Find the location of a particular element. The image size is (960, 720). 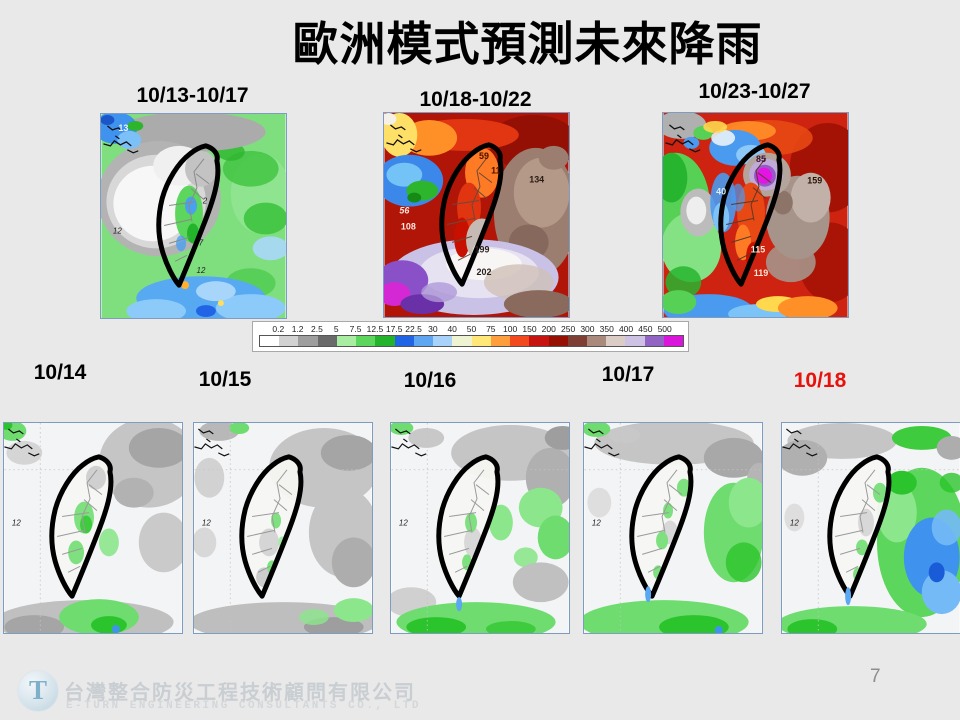

colorbar-tick: 100 is located at coordinates (510, 329).